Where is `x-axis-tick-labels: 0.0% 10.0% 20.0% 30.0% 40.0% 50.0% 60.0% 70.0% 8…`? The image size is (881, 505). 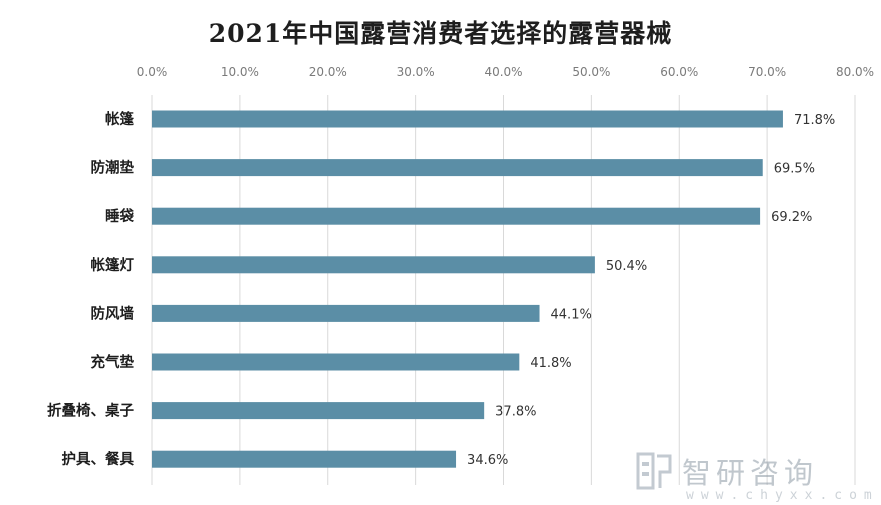
x-axis-tick-labels: 0.0% 10.0% 20.0% 30.0% 40.0% 50.0% 60.0% 70.0% 8… is located at coordinates (505, 72).